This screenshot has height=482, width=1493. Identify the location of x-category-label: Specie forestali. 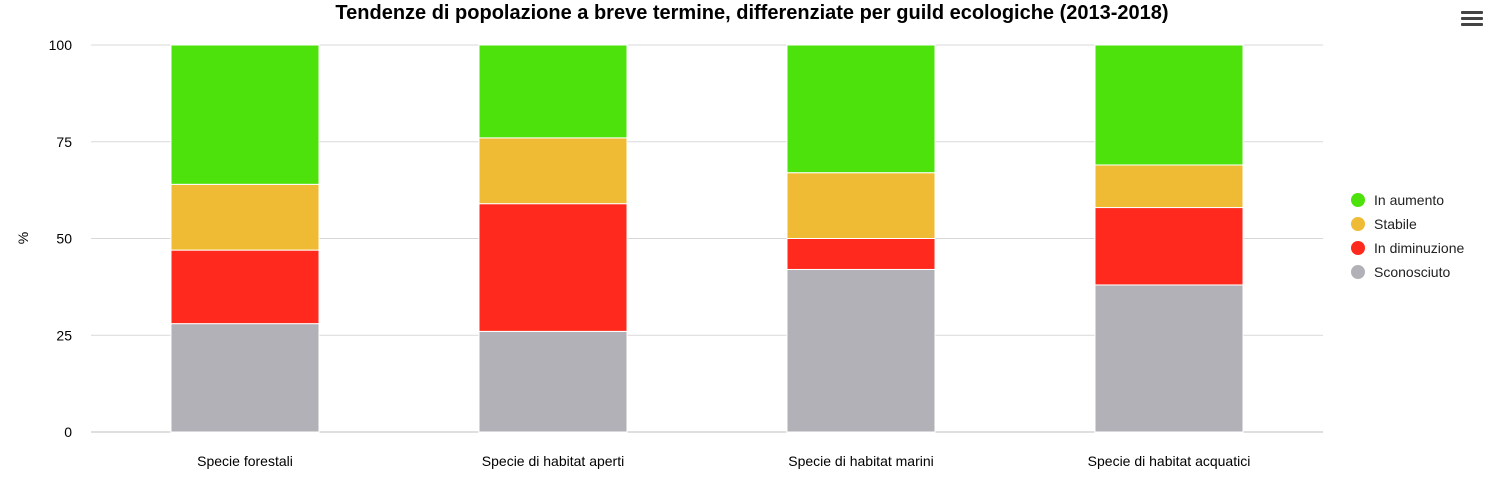
(245, 461).